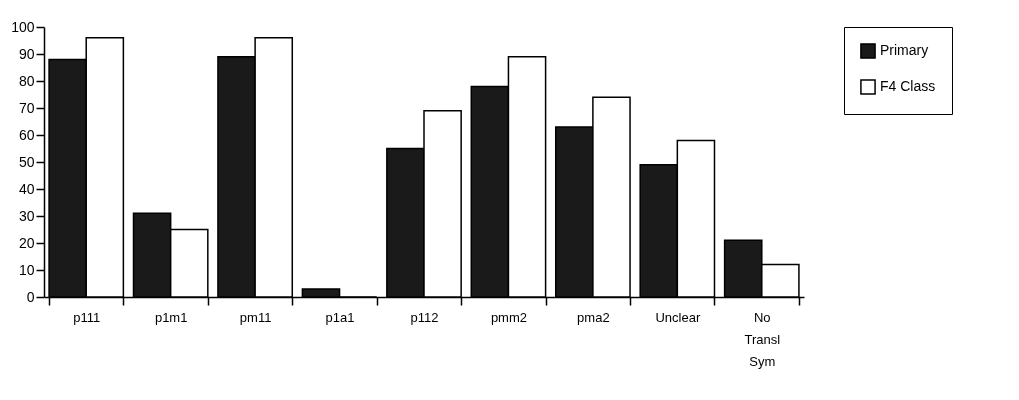  Describe the element at coordinates (678, 317) in the screenshot. I see `x-tick-label: Unclear` at that location.